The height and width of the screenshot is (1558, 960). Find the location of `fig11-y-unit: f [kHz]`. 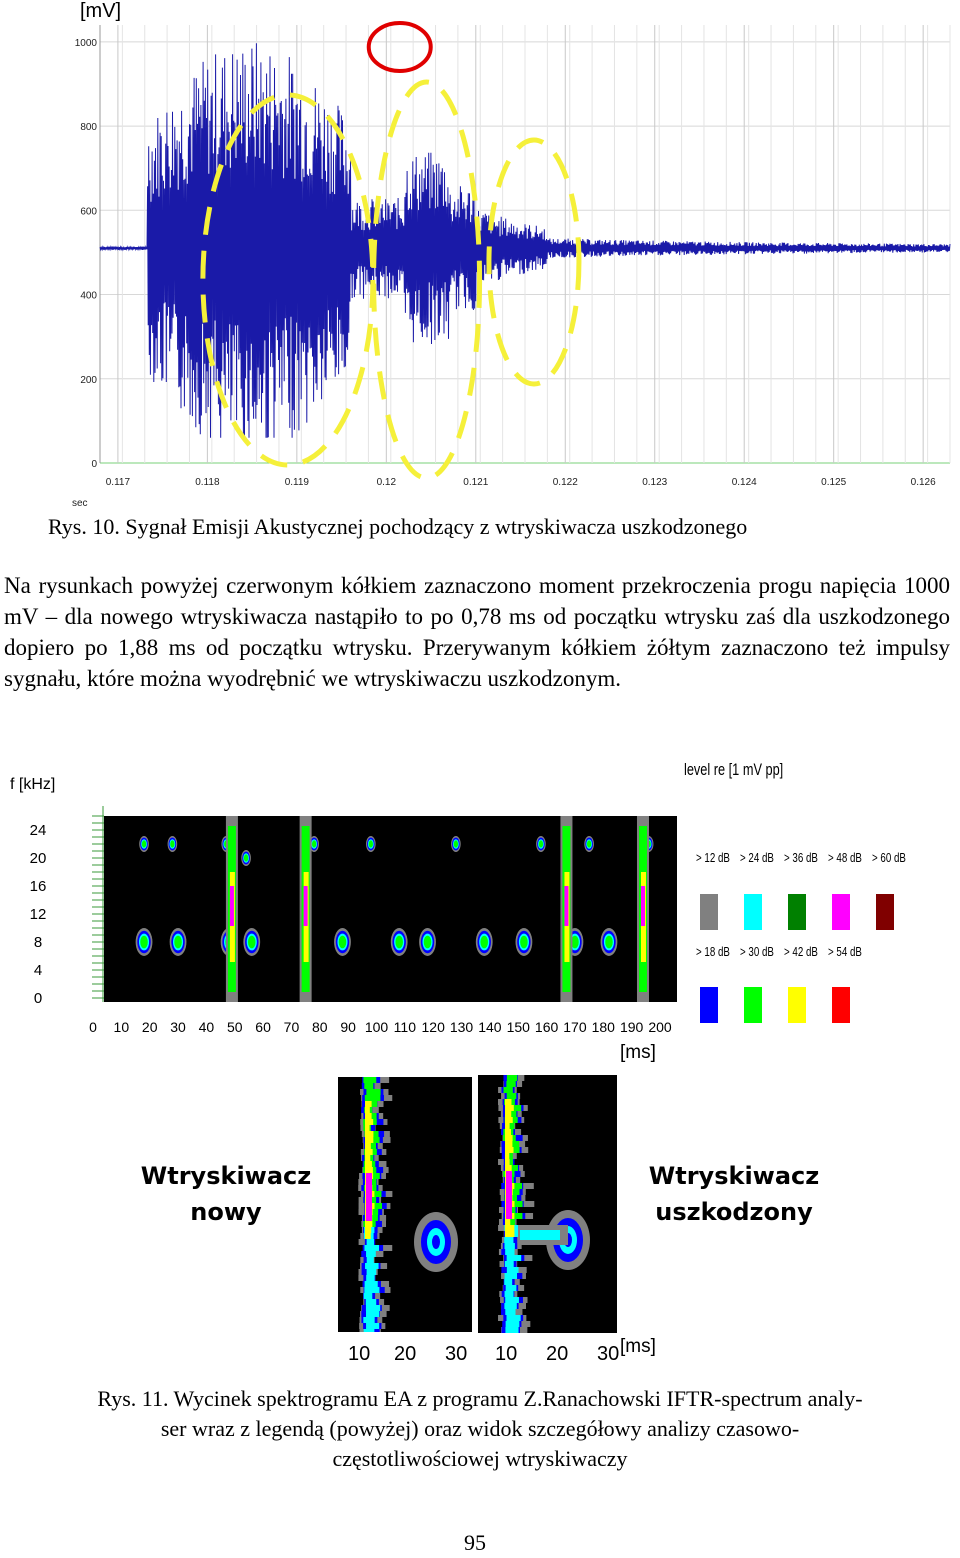

fig11-y-unit: f [kHz] is located at coordinates (33, 784).